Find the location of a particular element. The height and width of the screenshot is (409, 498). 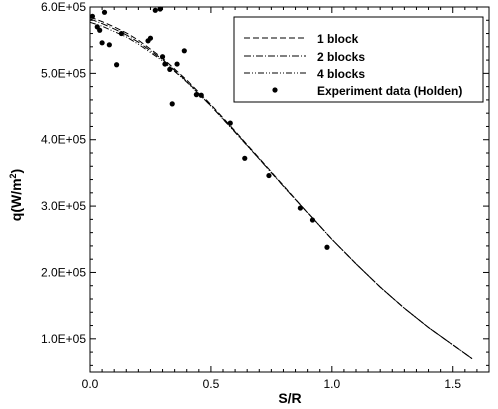

legend-label-1-block: 1 block is located at coordinates (338, 39).